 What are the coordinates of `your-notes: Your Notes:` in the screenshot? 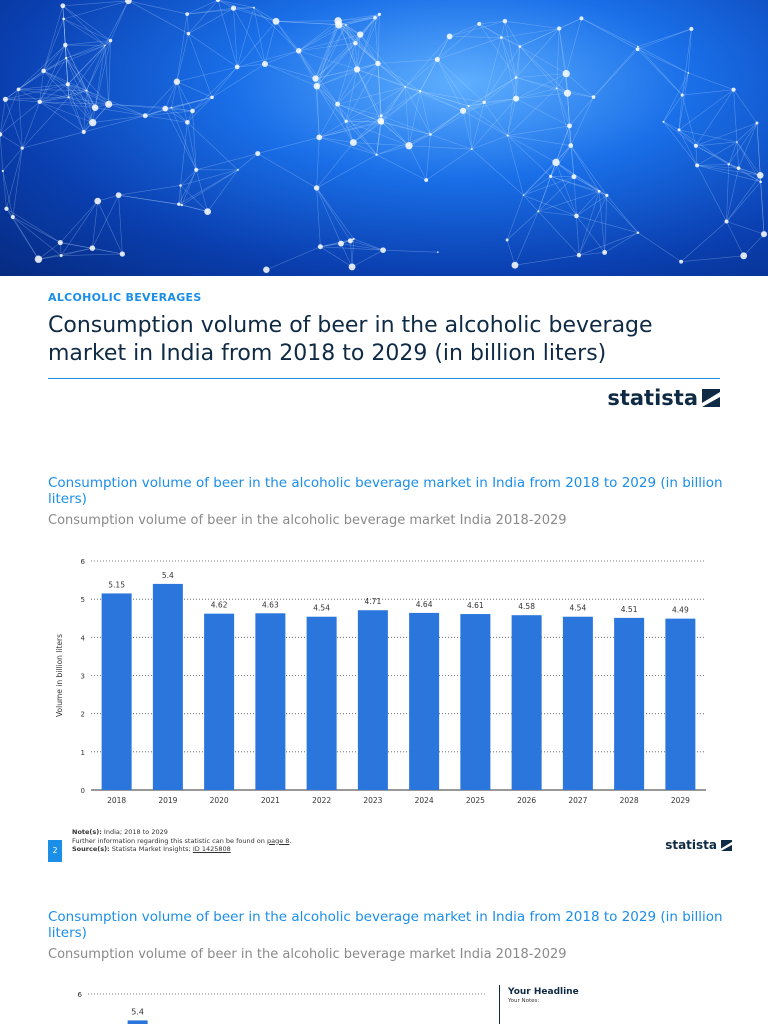 It's located at (524, 1001).